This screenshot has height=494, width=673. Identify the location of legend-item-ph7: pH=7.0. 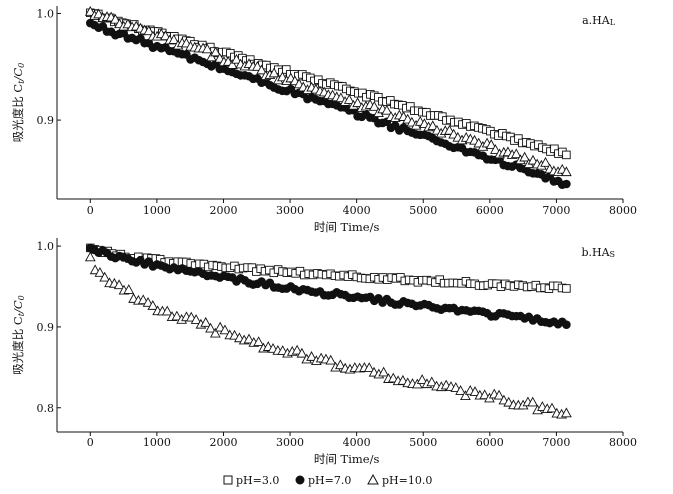
(323, 480).